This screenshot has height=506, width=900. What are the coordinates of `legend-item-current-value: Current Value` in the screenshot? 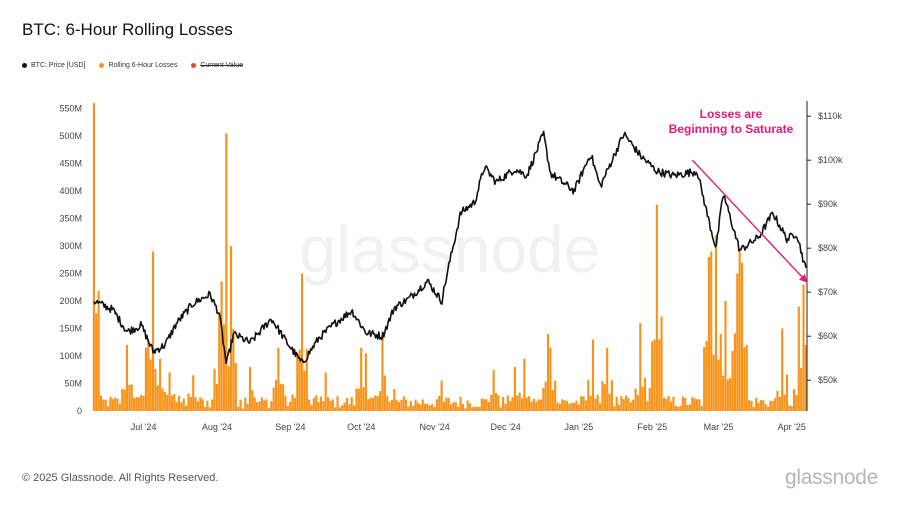 It's located at (217, 65).